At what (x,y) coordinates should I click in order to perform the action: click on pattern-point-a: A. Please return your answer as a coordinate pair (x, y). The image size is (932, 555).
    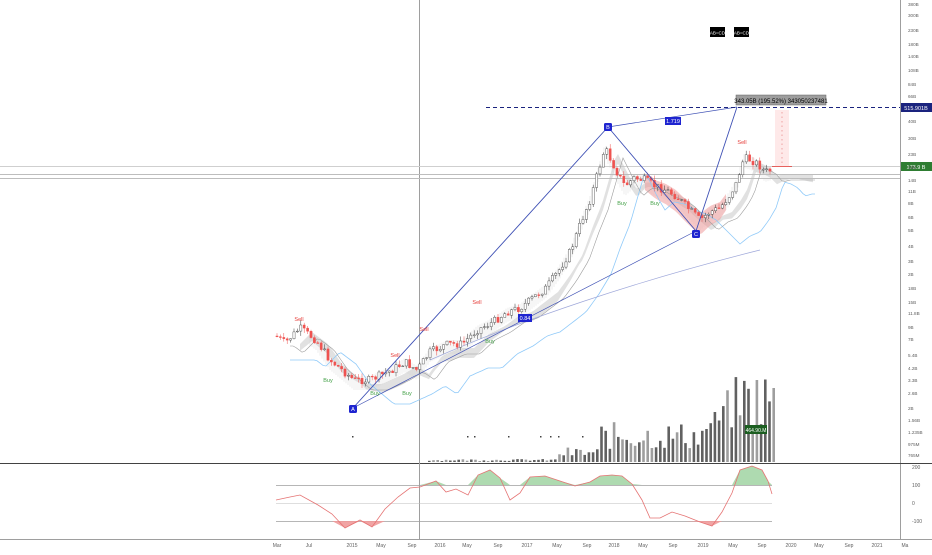
    Looking at the image, I should click on (353, 409).